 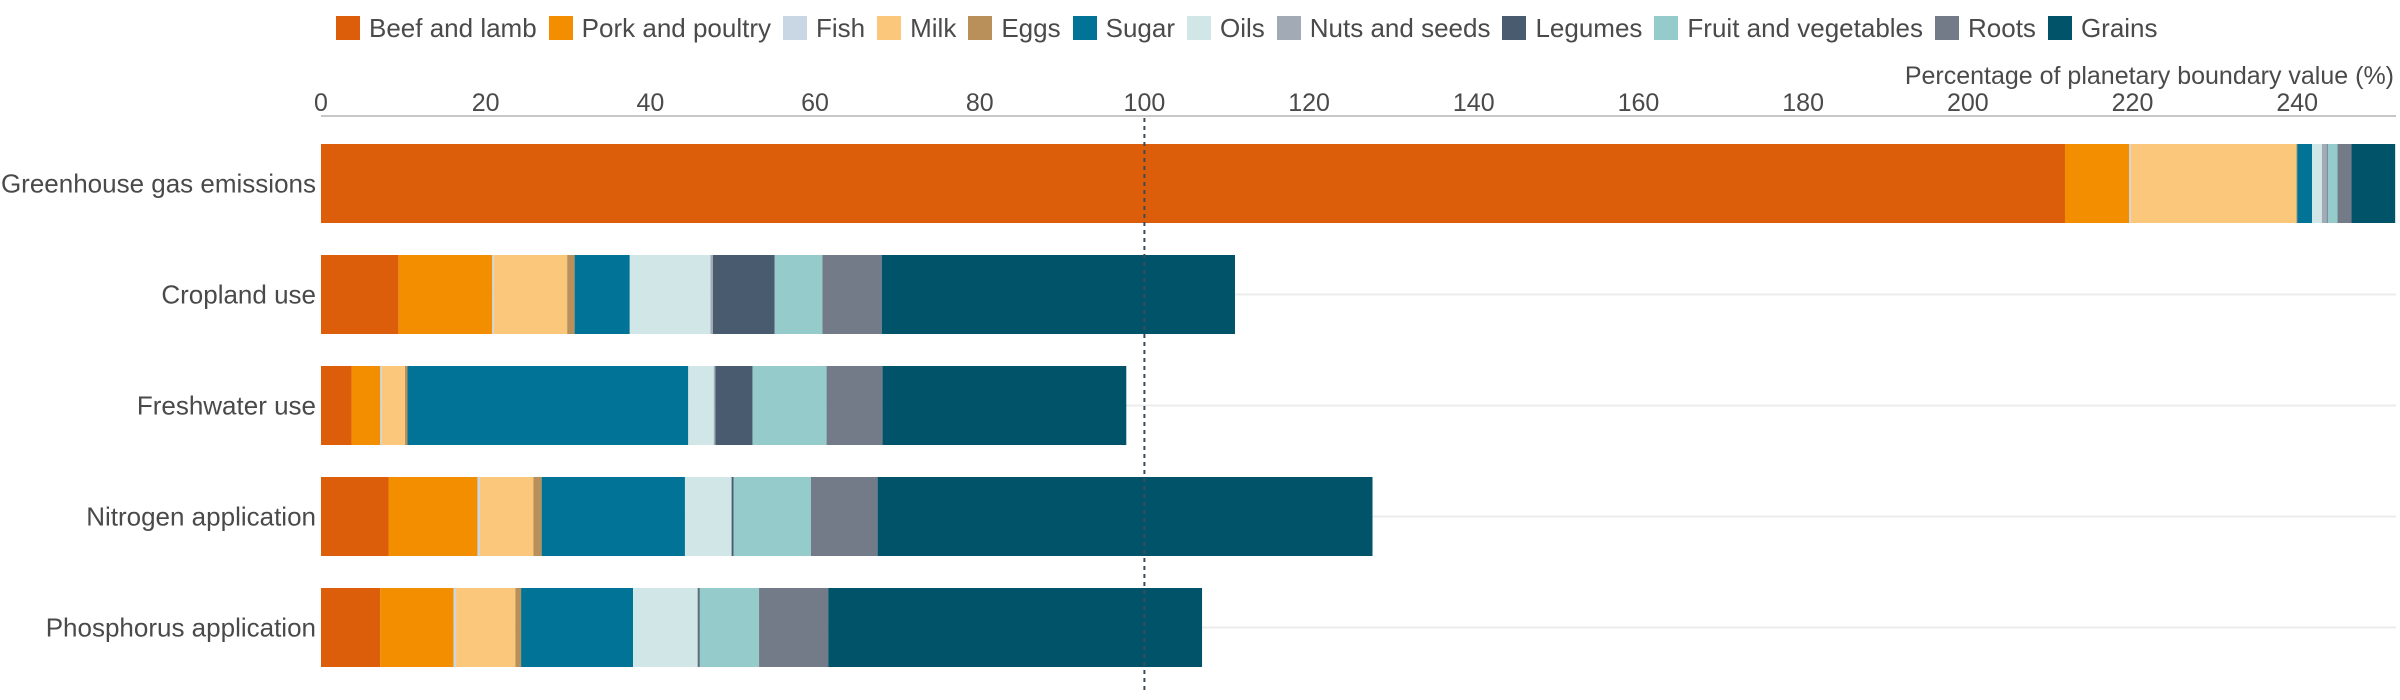 I want to click on bar-segment-cropland-use-grains, so click(x=1058, y=294).